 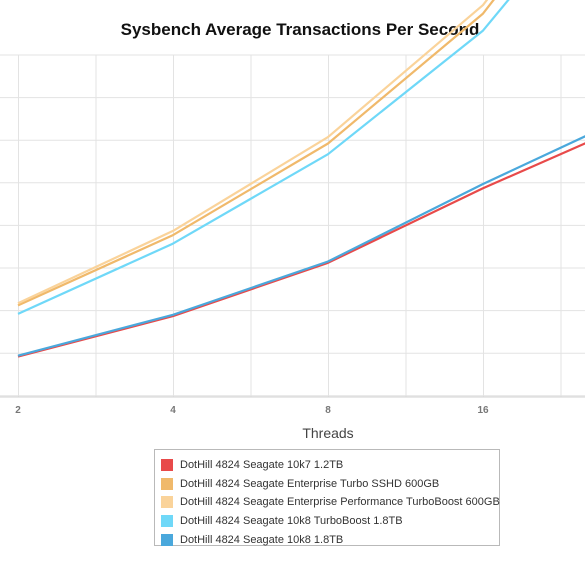 I want to click on x-axis-label: Threads, so click(x=327, y=433).